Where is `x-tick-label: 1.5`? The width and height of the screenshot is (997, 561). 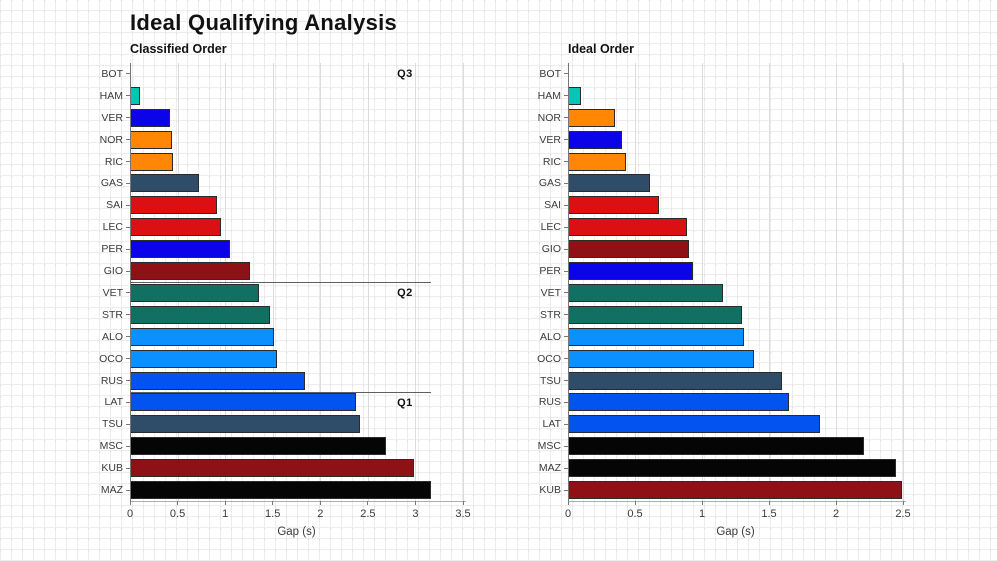 x-tick-label: 1.5 is located at coordinates (769, 514).